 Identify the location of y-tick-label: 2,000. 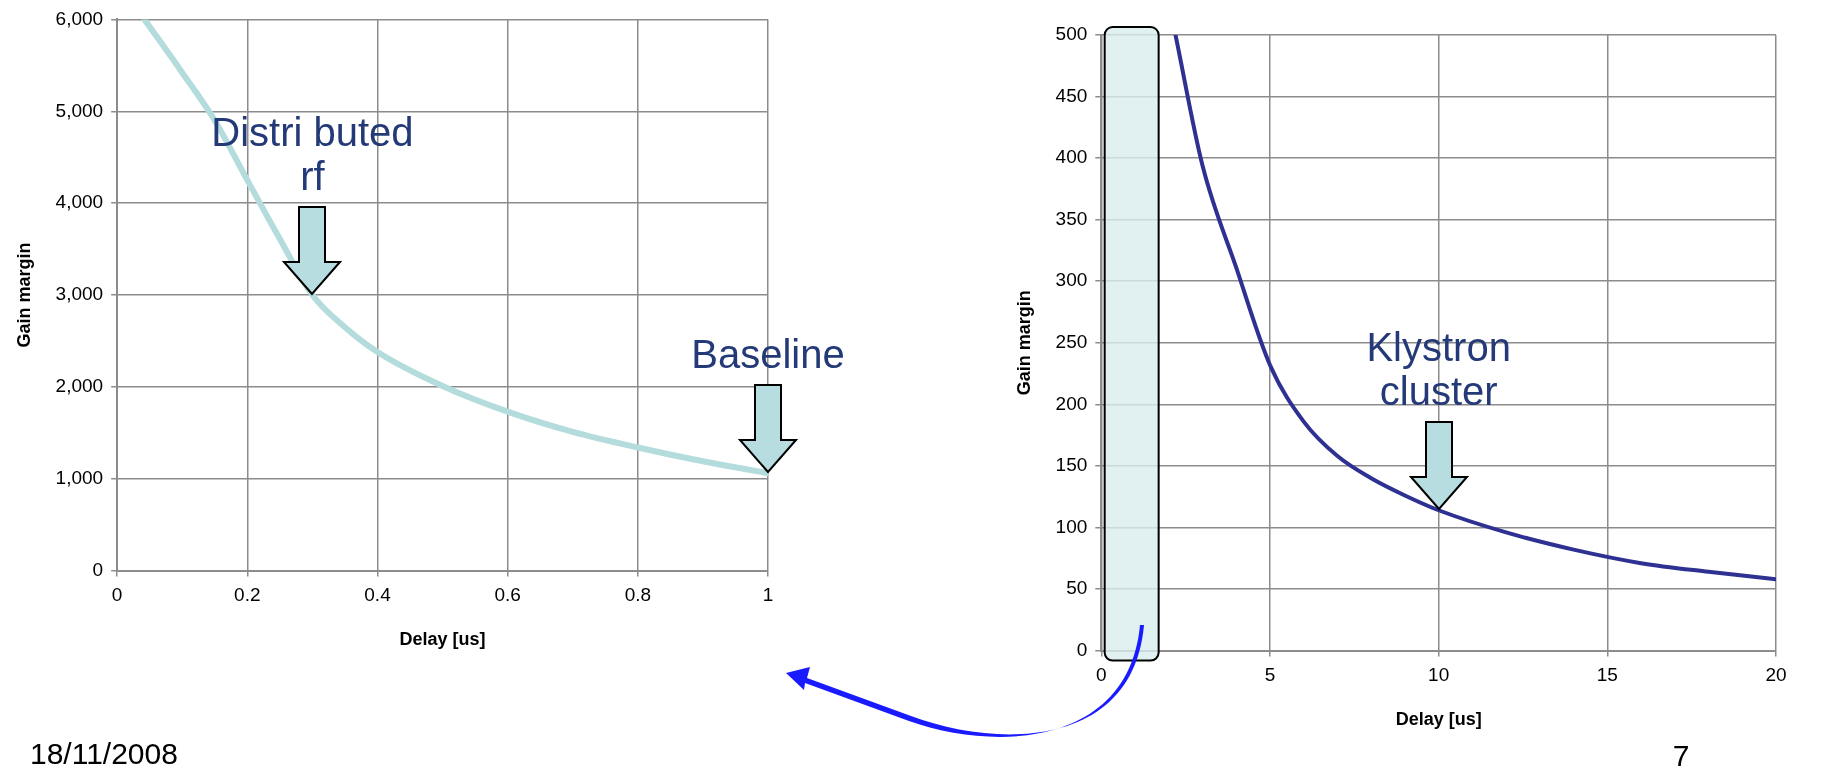
(79, 386).